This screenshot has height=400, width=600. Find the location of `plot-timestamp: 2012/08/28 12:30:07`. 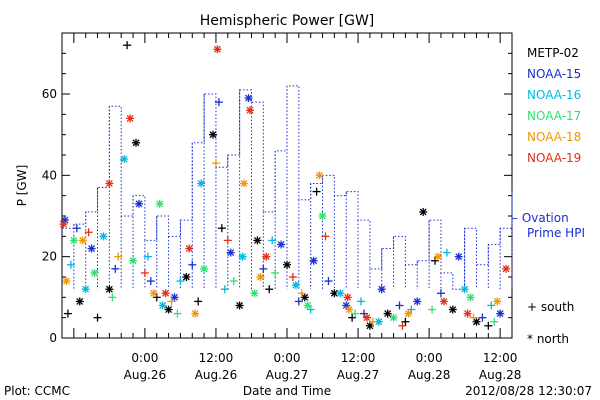

plot-timestamp: 2012/08/28 12:30:07 is located at coordinates (528, 391).